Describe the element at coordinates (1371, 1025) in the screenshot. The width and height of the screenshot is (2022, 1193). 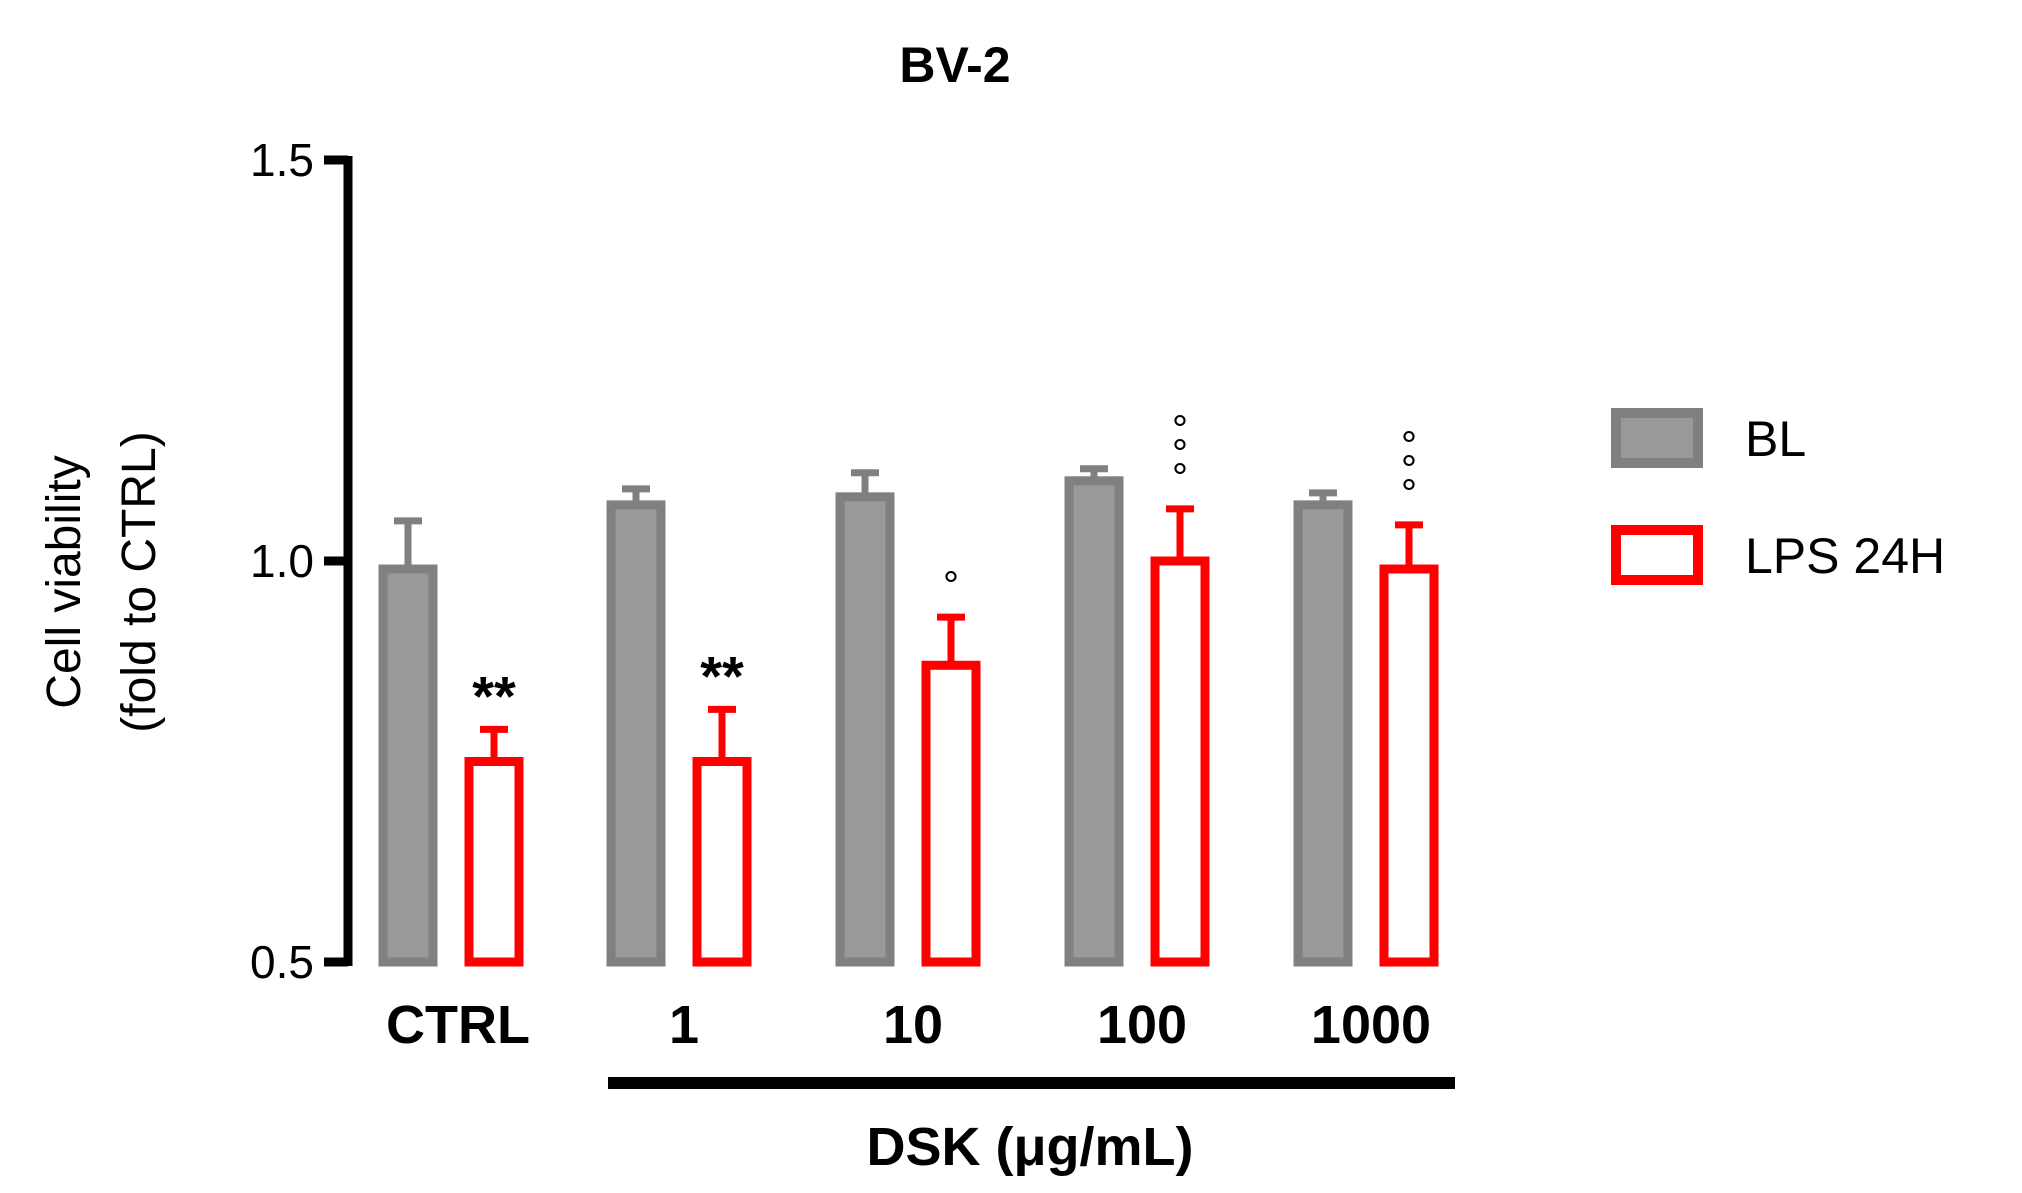
I see `x-tick-label-4: 1000` at that location.